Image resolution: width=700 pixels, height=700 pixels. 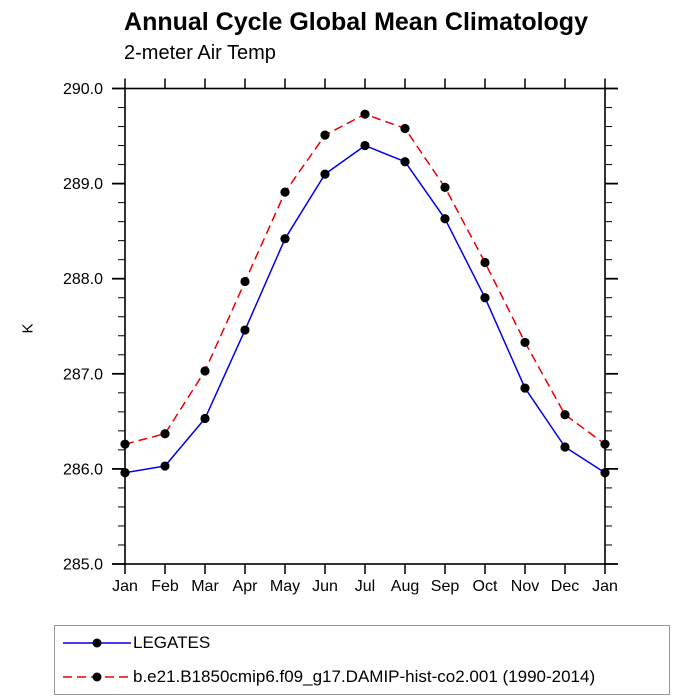 What do you see at coordinates (246, 586) in the screenshot?
I see `x-tick-label: Apr` at bounding box center [246, 586].